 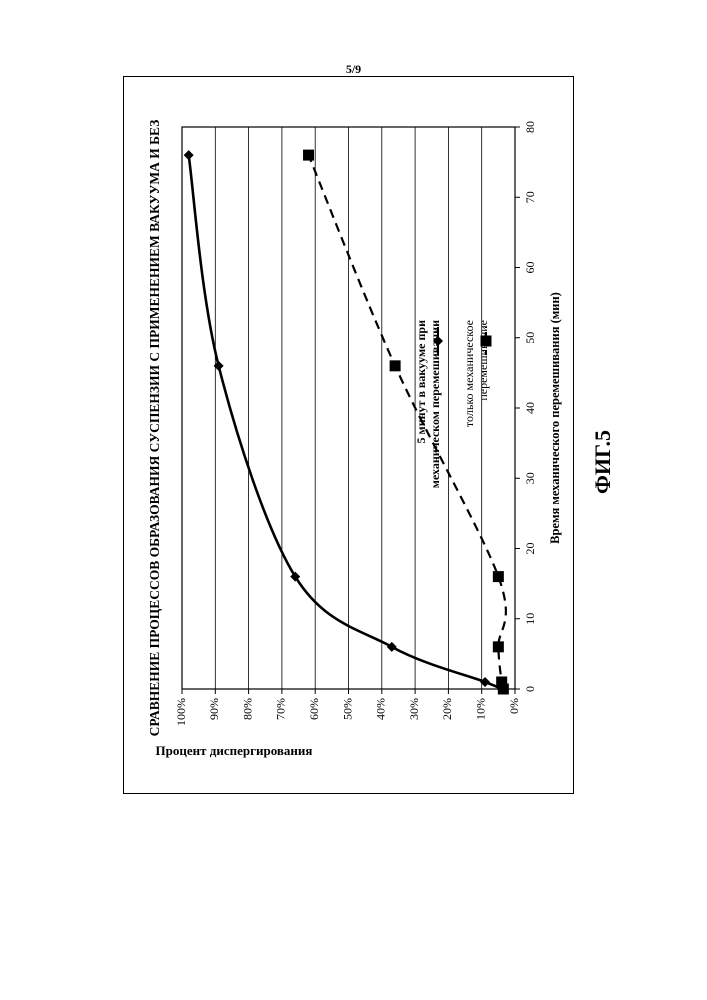 I want to click on x-tick-label: 50, so click(x=530, y=338).